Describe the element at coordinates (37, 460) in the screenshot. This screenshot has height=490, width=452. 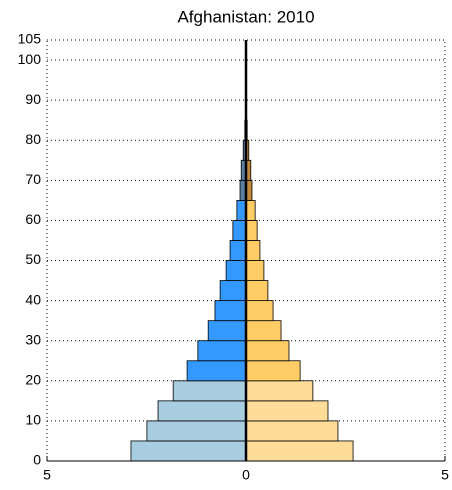
I see `y-tick-label: 0` at that location.